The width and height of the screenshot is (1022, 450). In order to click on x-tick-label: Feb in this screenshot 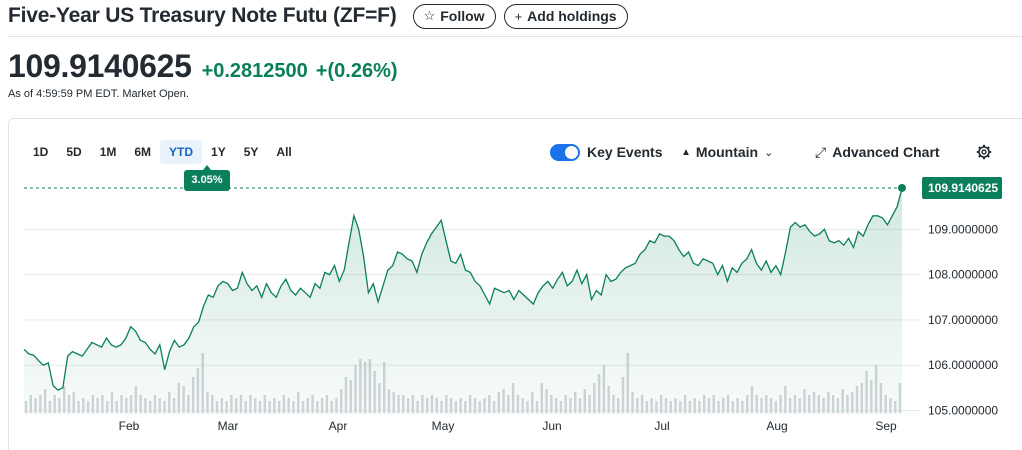, I will do `click(129, 426)`.